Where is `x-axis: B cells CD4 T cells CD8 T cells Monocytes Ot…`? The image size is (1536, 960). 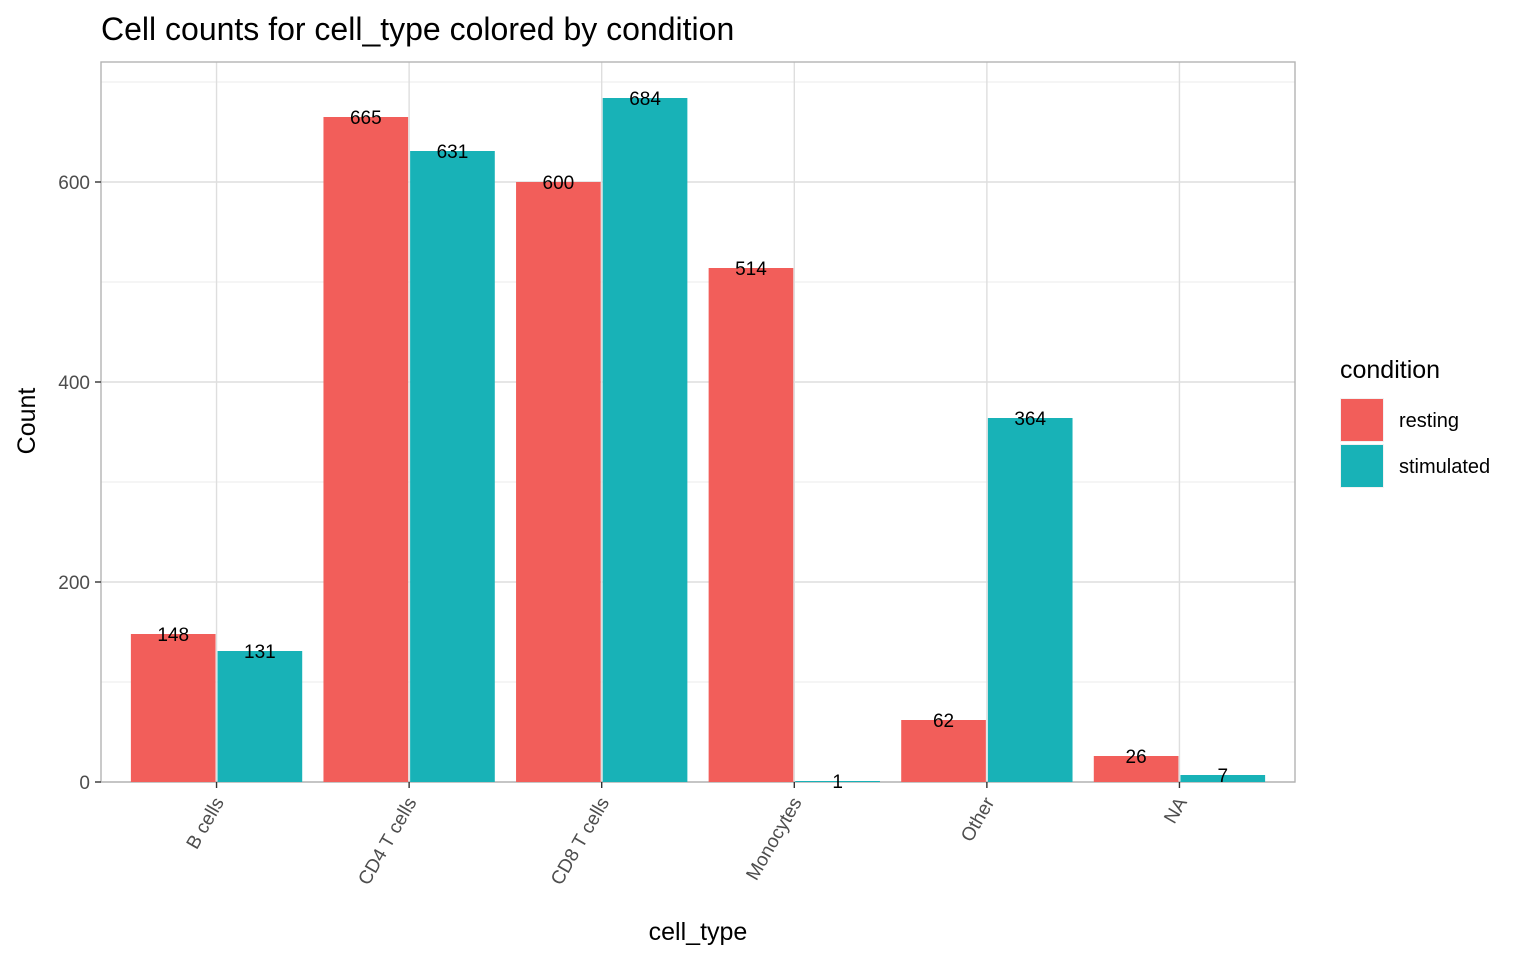
x-axis: B cells CD4 T cells CD8 T cells Monocytes Ot… is located at coordinates (687, 835).